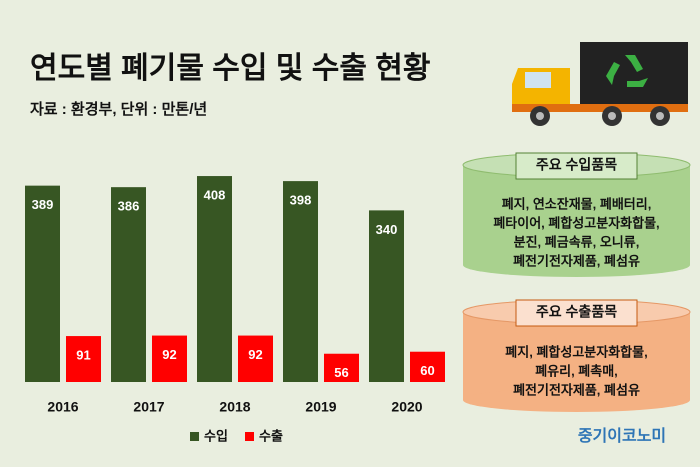  I want to click on x-tick-label: 2017, so click(148, 407).